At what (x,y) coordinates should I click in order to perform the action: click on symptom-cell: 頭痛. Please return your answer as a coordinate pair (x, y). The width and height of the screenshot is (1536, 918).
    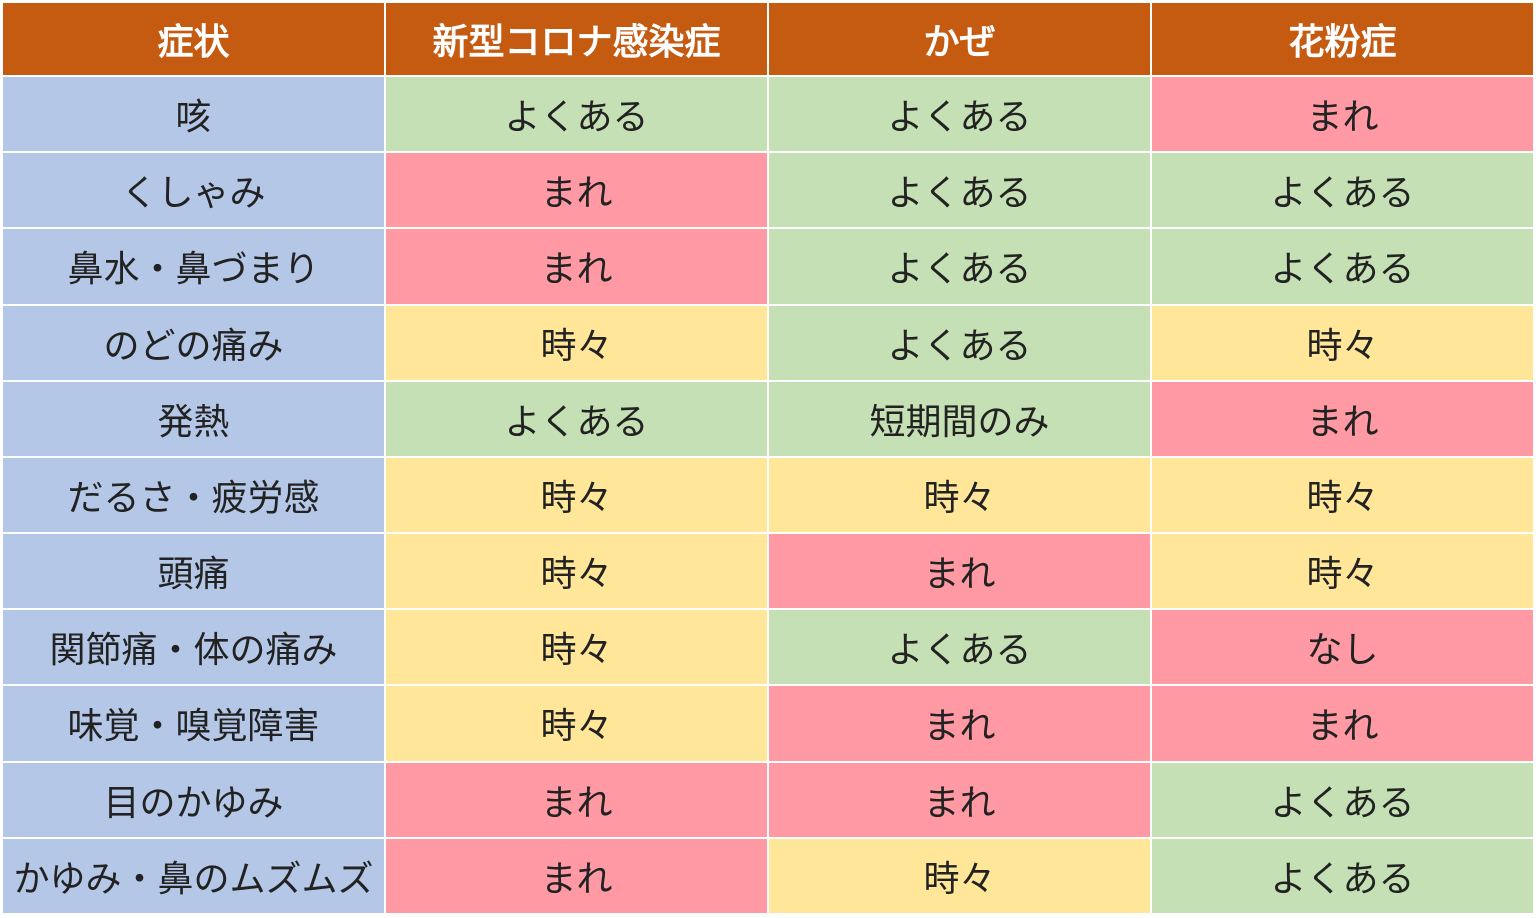
    Looking at the image, I should click on (193, 571).